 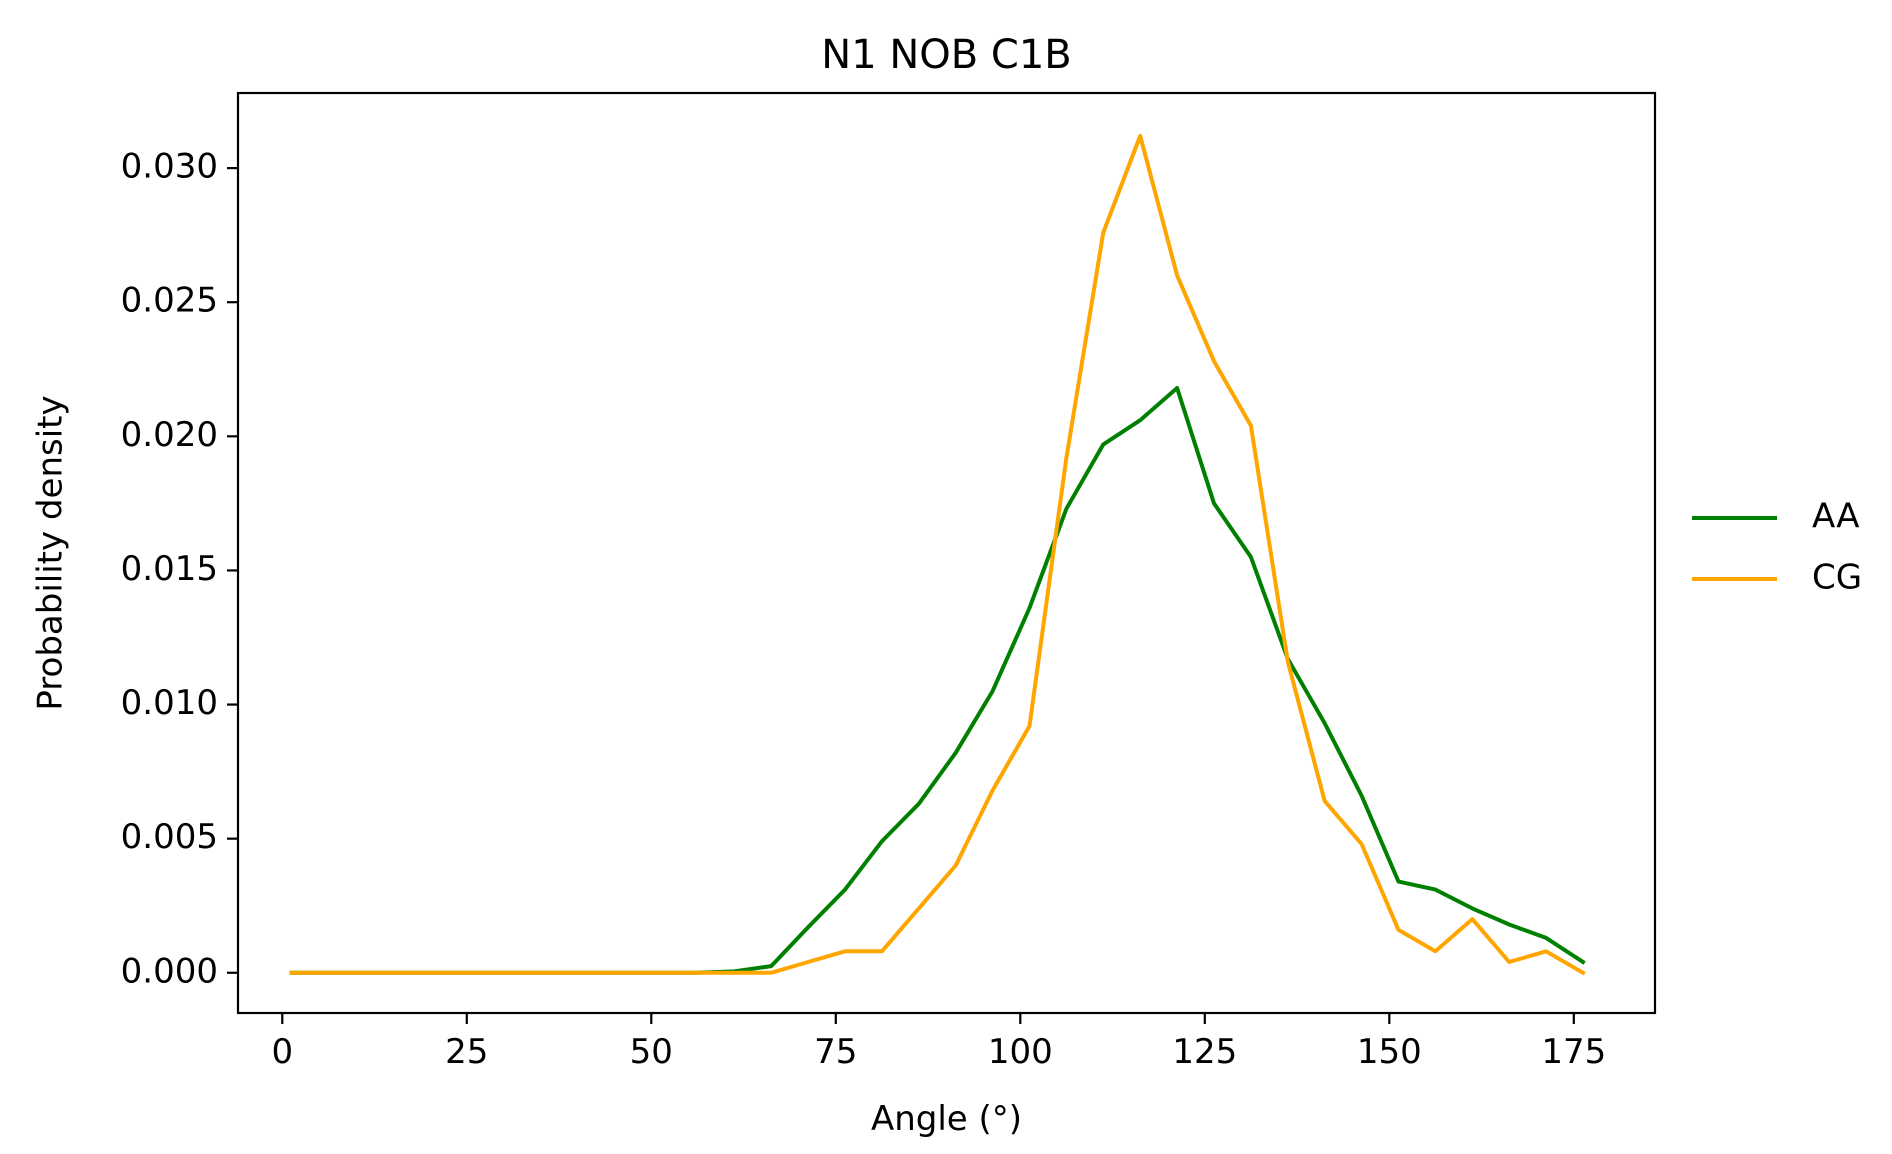 I want to click on y-axis-ticks: 0.000 0.005 0.010 0.015 0.020 0.025 0.030, so click(x=179, y=569).